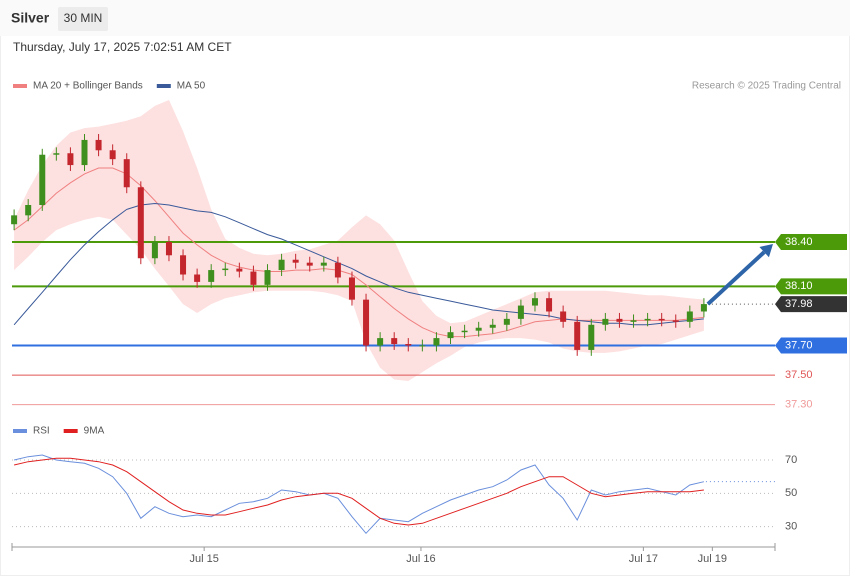 The width and height of the screenshot is (850, 576). I want to click on y-tick-label: 50, so click(791, 493).